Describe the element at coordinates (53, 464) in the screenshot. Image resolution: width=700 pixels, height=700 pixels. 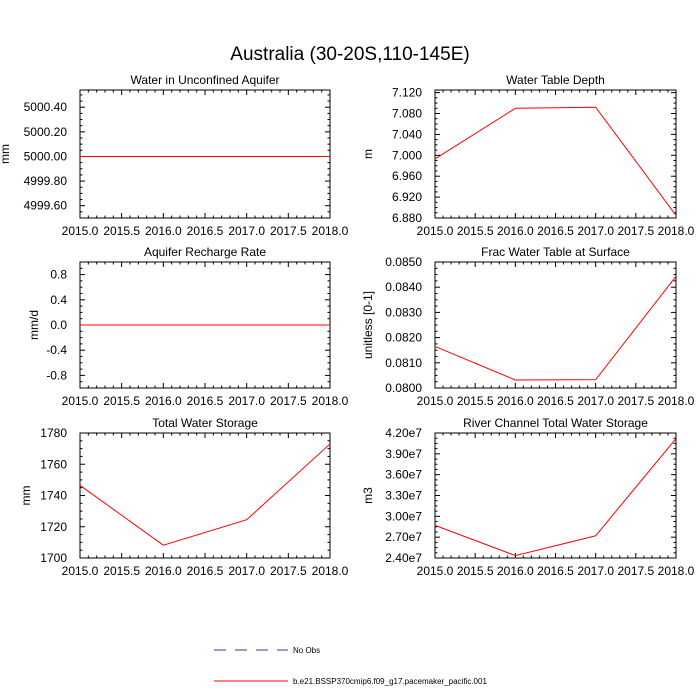
I see `y-tick-label: 1760` at that location.